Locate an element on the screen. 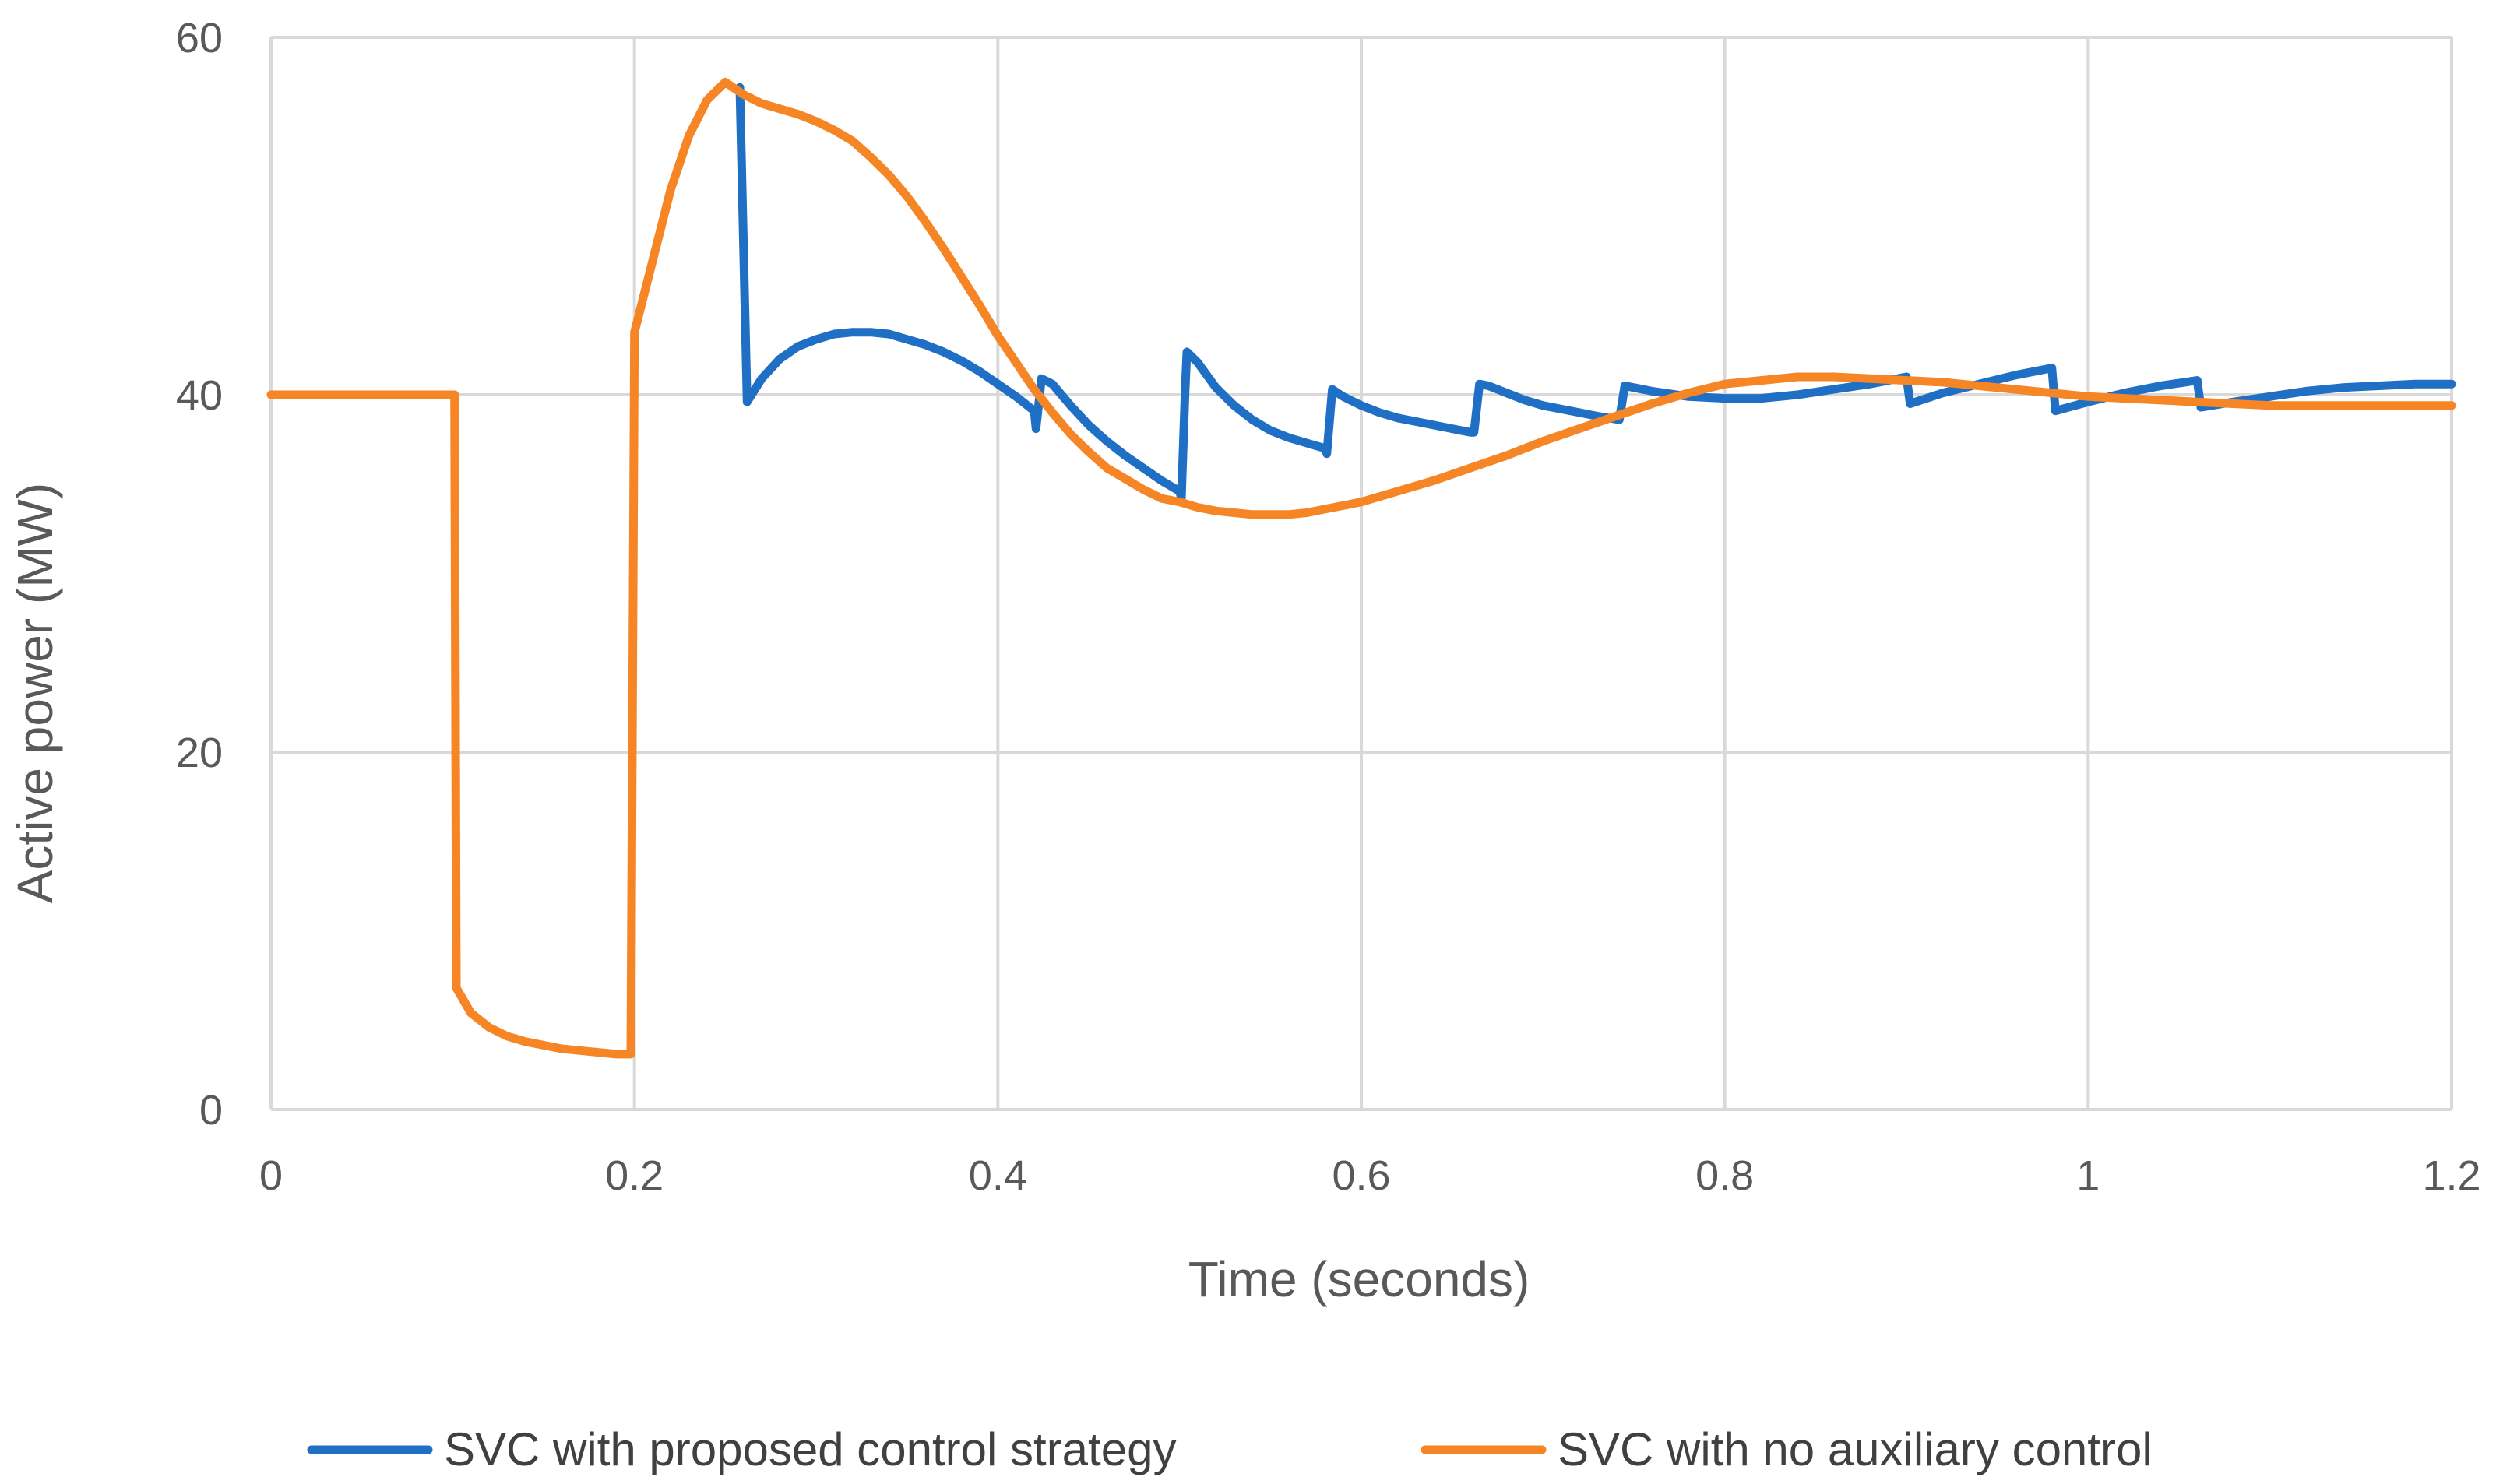 This screenshot has height=1484, width=2496. x-tick-label: 0.6 is located at coordinates (1361, 1175).